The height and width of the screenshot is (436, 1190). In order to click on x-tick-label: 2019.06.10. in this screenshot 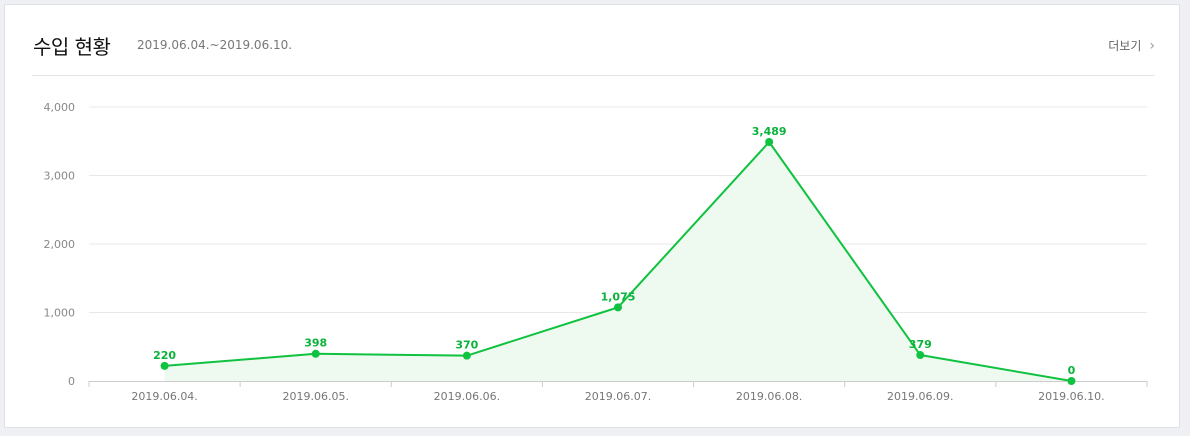, I will do `click(1071, 396)`.